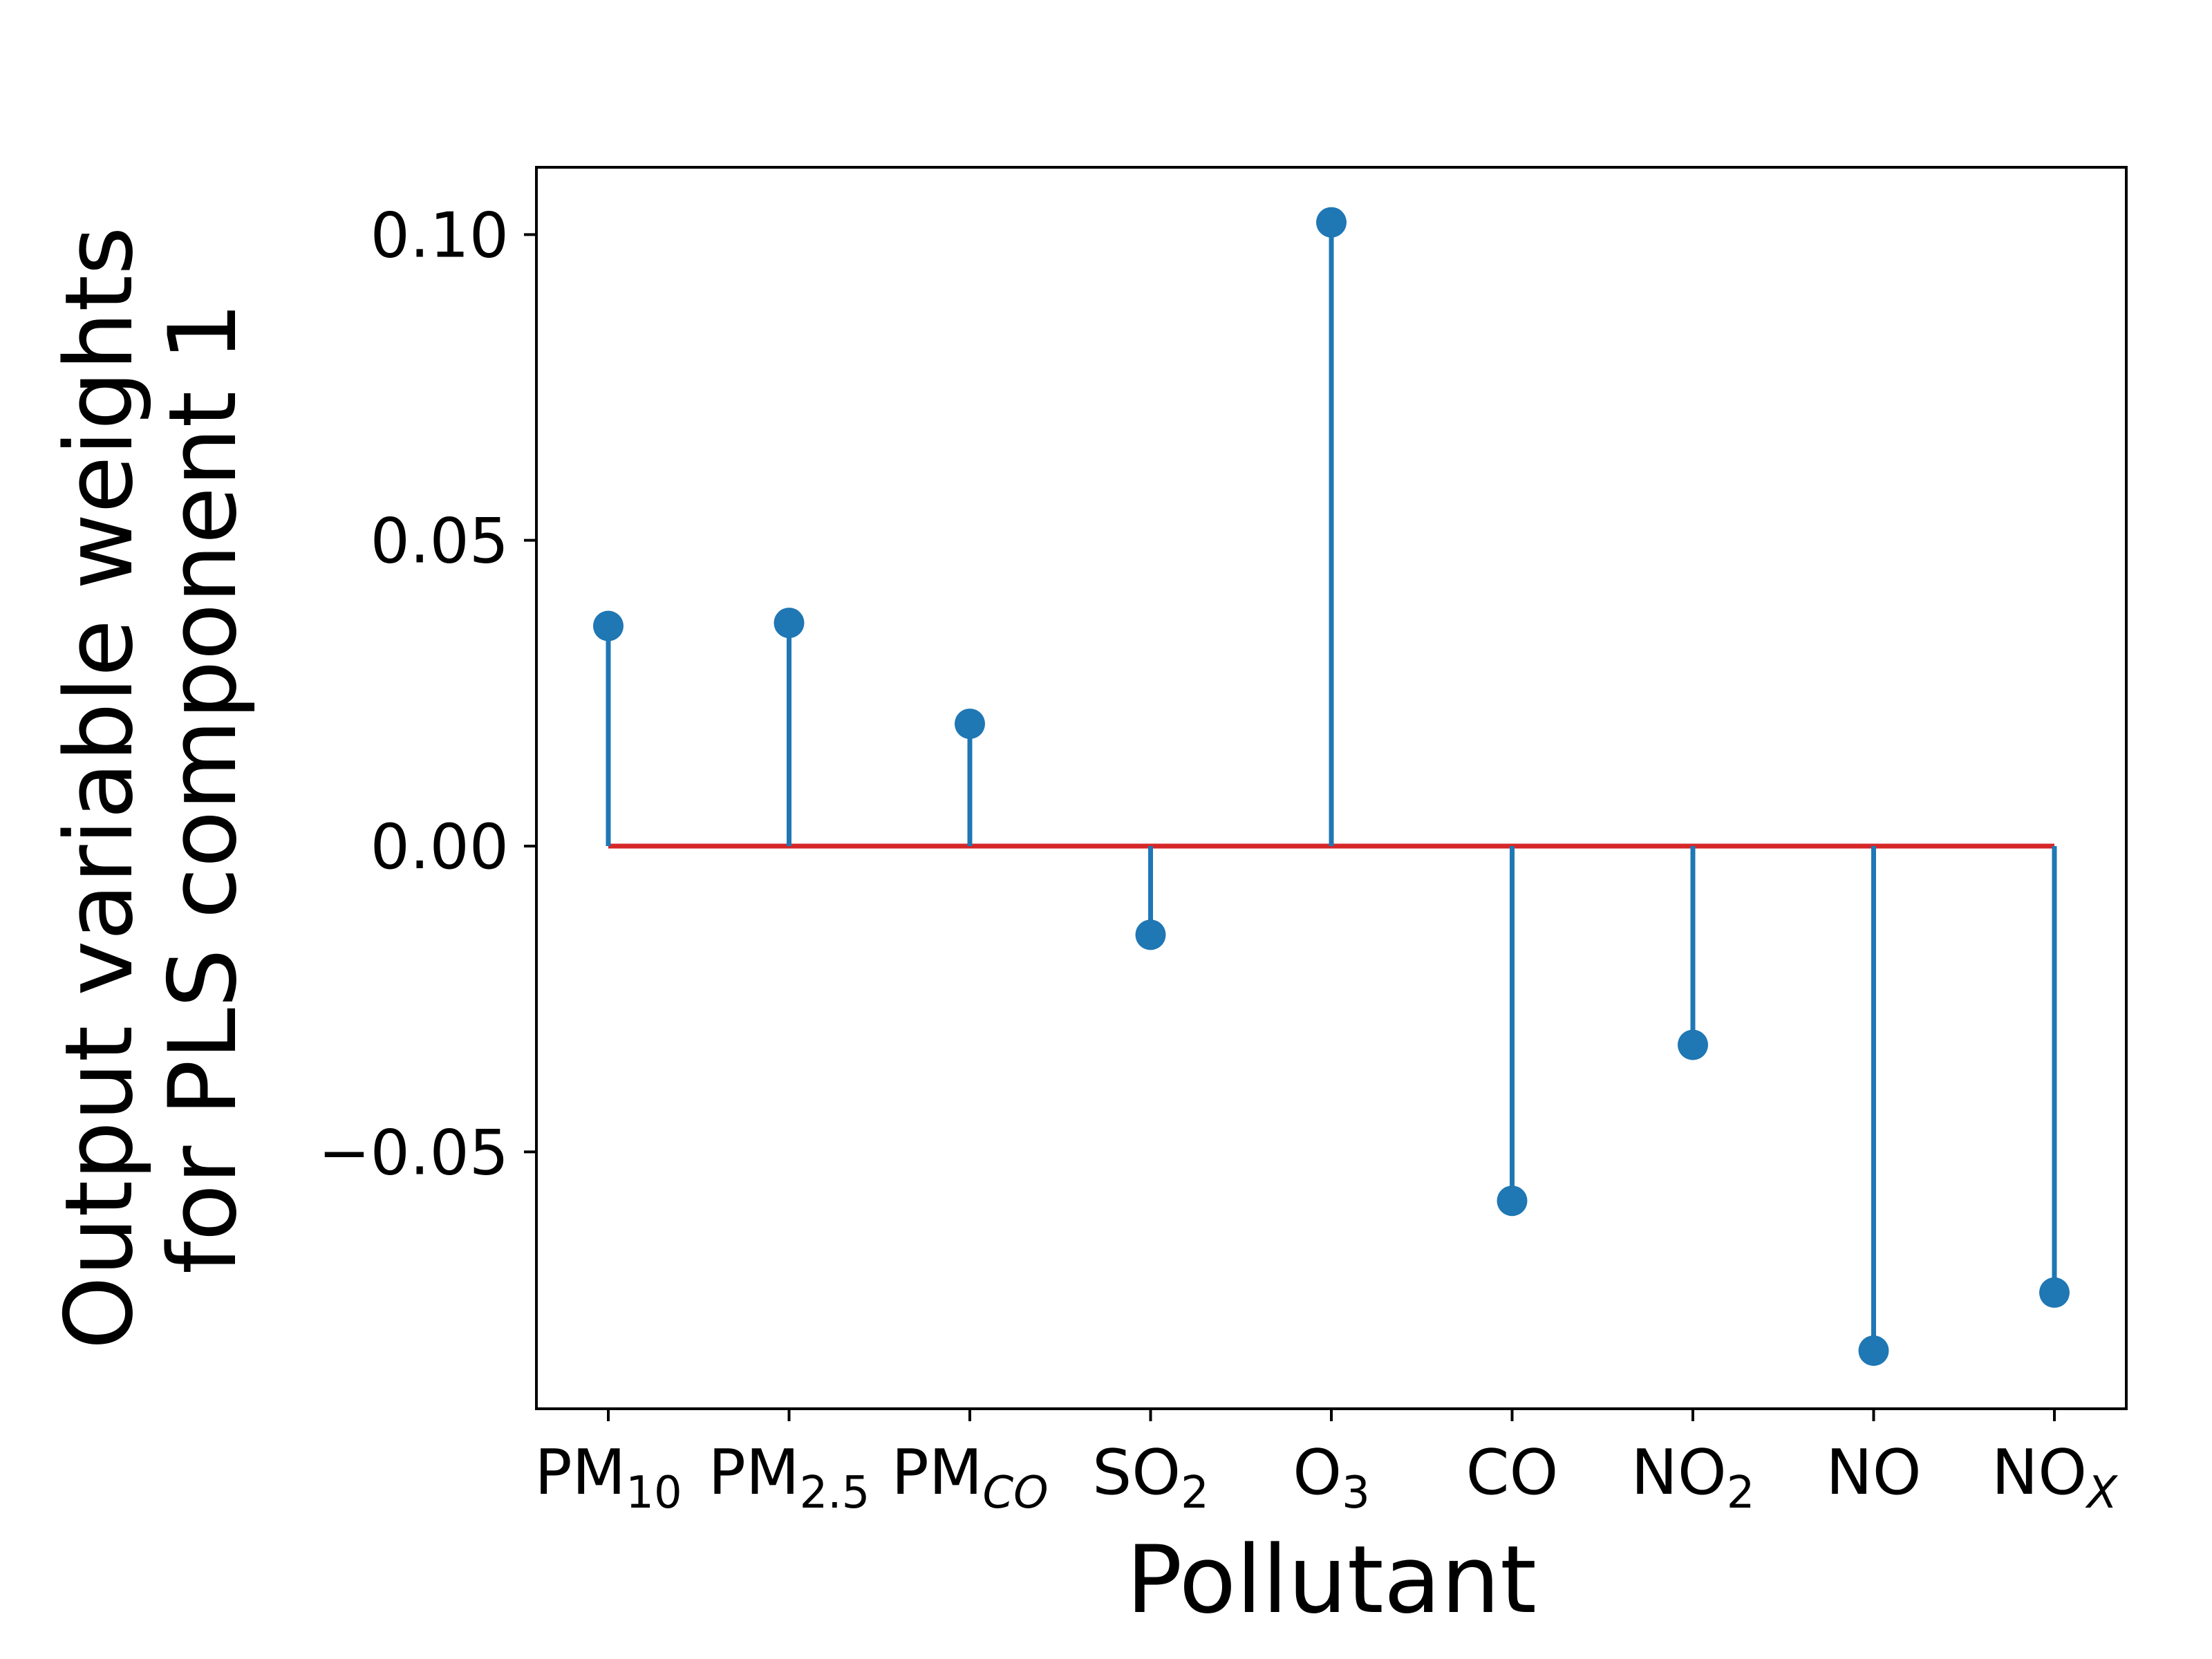 Image resolution: width=2212 pixels, height=1659 pixels. Describe the element at coordinates (1512, 1473) in the screenshot. I see `x-tick-label: CO` at that location.